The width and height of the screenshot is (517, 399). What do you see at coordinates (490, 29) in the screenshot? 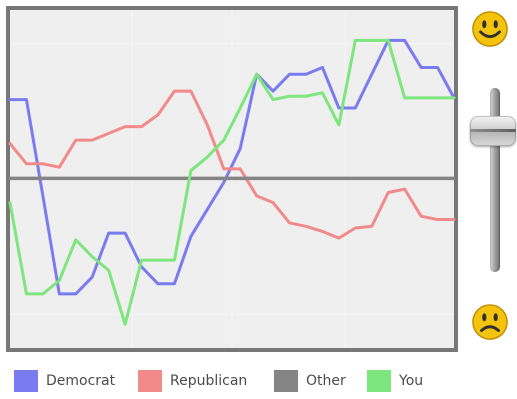
I see `smiley-icon` at bounding box center [490, 29].